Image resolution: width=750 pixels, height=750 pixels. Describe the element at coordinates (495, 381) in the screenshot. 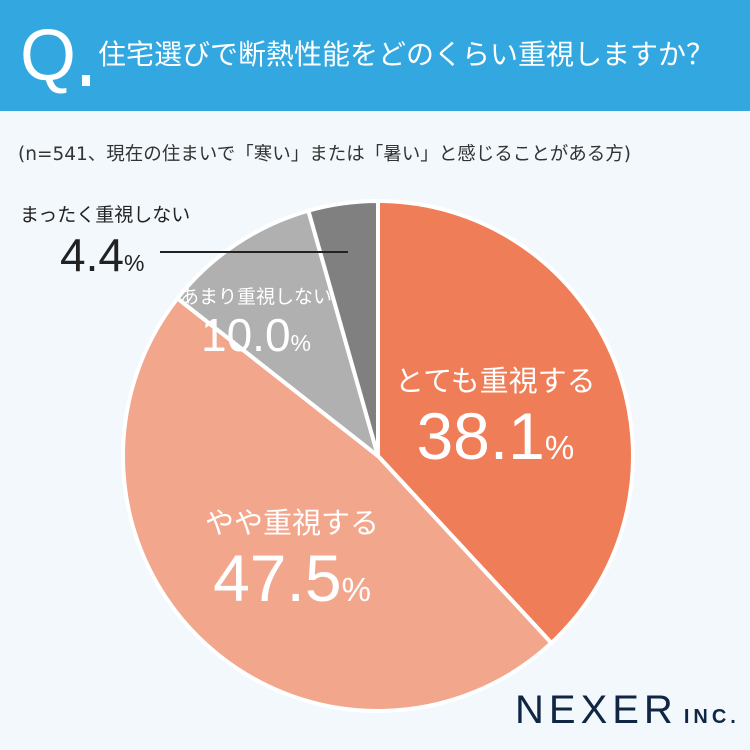

I see `category-label: とても重視する` at that location.